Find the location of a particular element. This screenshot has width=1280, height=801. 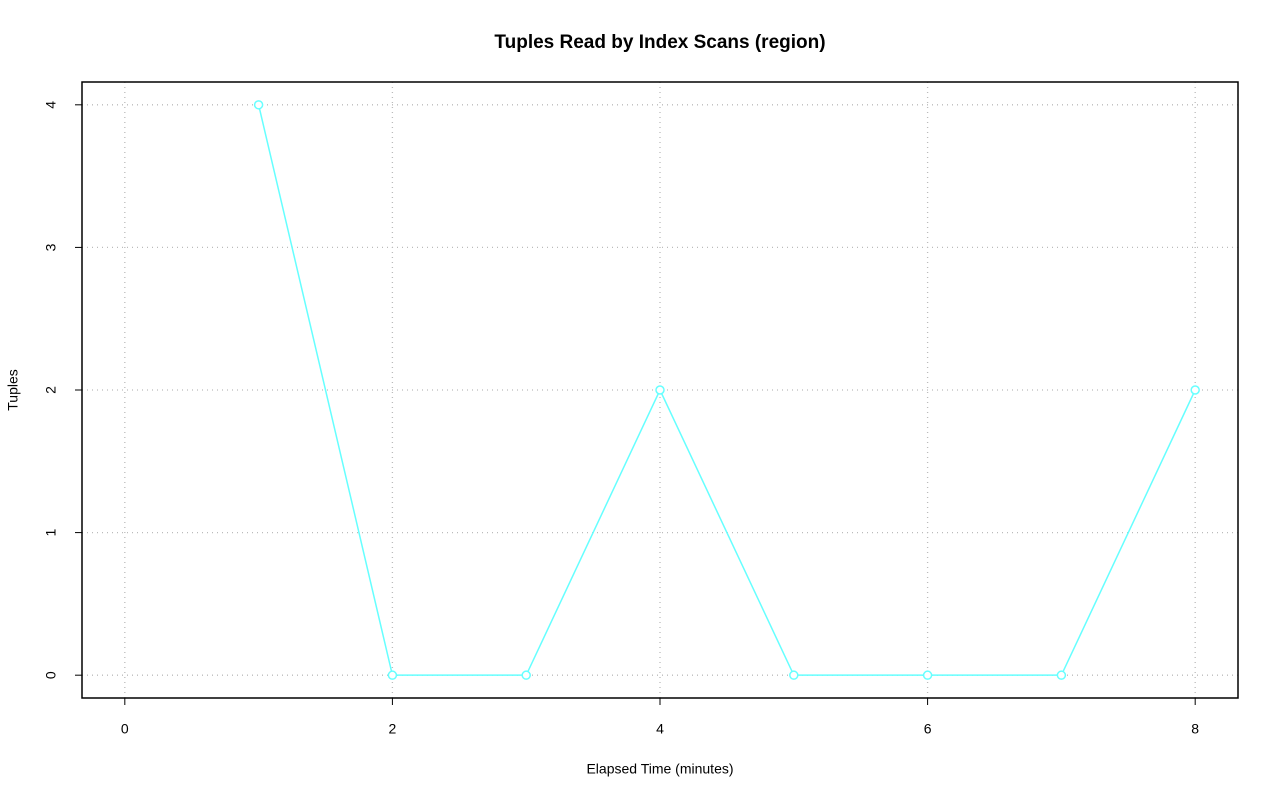

x-tick-label: 6 is located at coordinates (928, 729).